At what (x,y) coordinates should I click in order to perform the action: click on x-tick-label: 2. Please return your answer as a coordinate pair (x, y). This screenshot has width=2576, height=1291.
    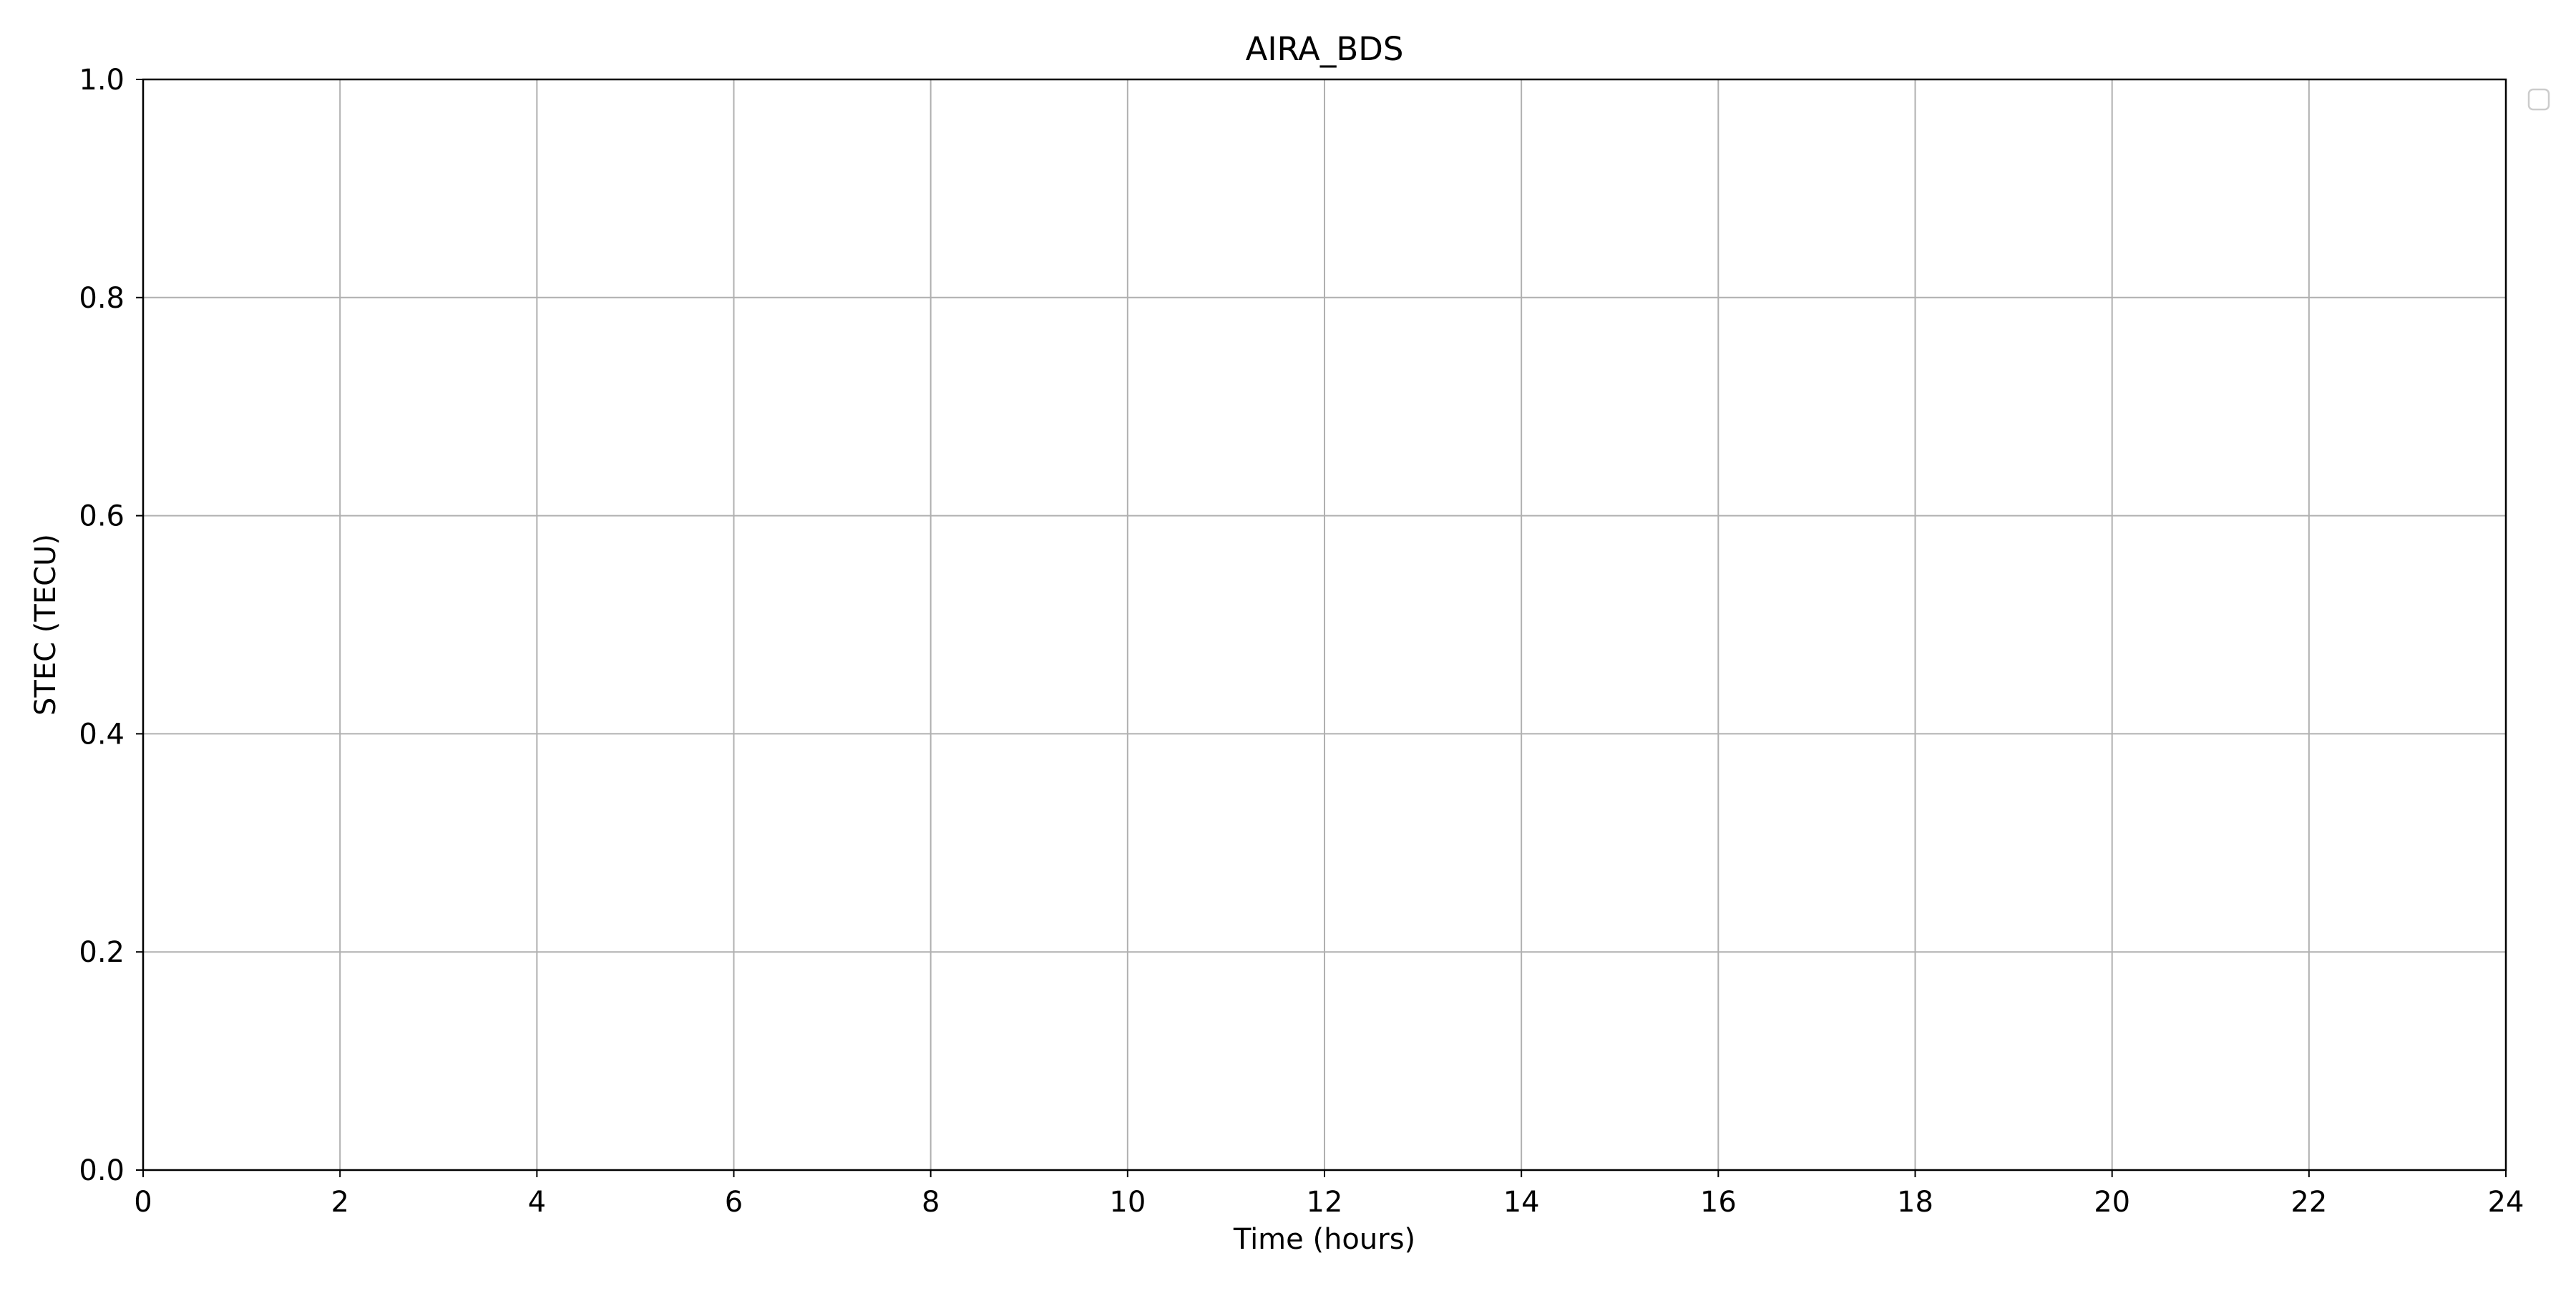
    Looking at the image, I should click on (339, 1202).